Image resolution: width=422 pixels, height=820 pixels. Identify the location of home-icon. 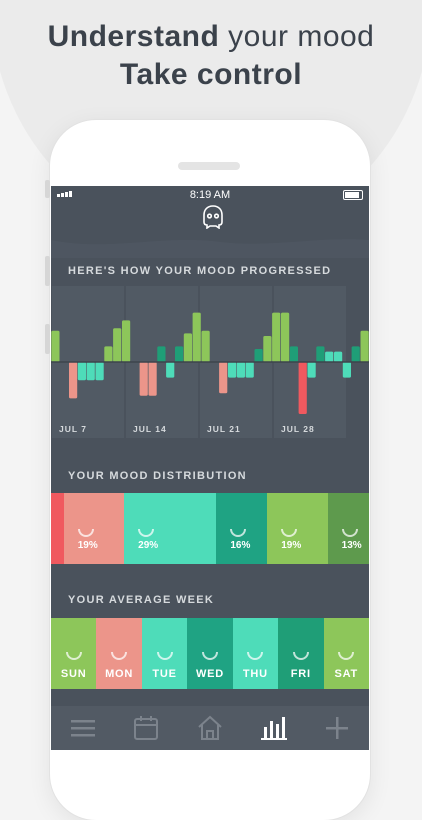
(210, 727).